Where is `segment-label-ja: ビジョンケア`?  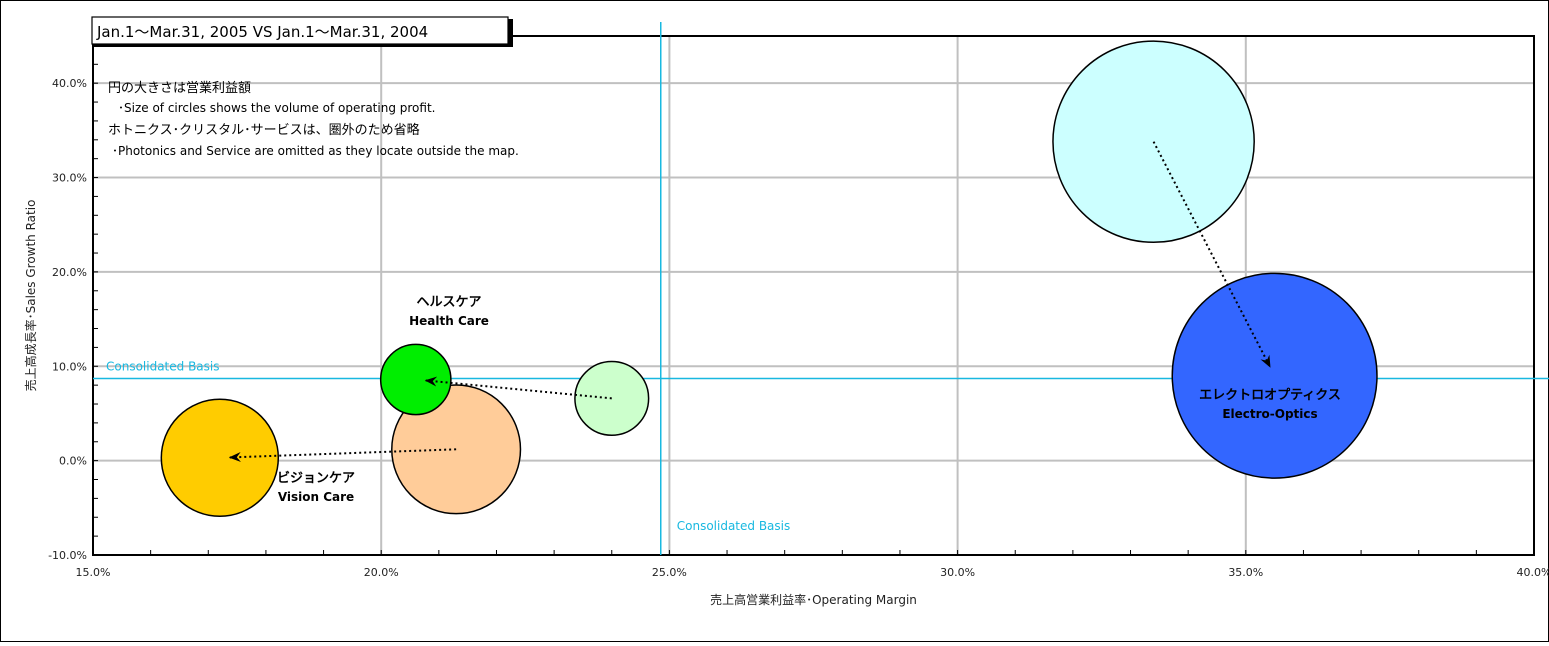
segment-label-ja: ビジョンケア is located at coordinates (316, 478).